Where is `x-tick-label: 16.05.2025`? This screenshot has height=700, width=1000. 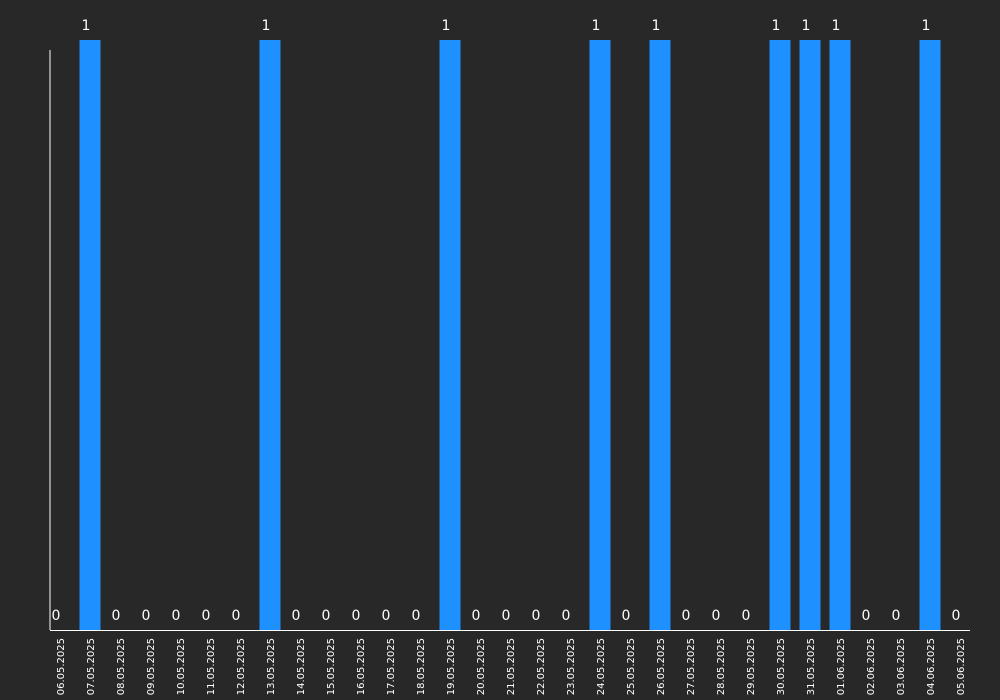
x-tick-label: 16.05.2025 is located at coordinates (361, 666).